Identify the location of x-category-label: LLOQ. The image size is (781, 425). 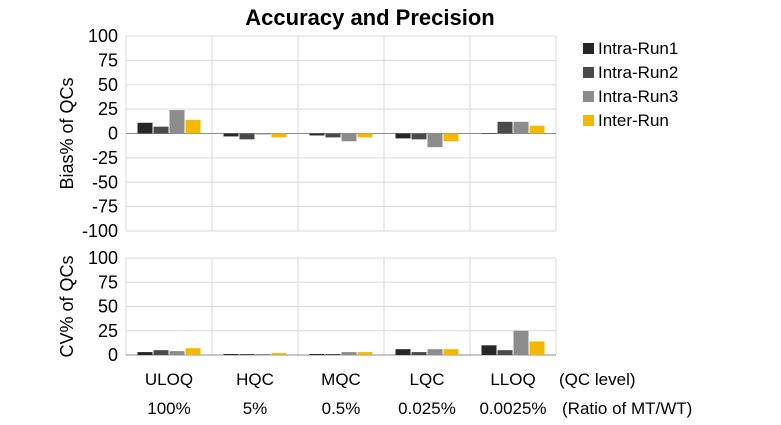
(512, 379).